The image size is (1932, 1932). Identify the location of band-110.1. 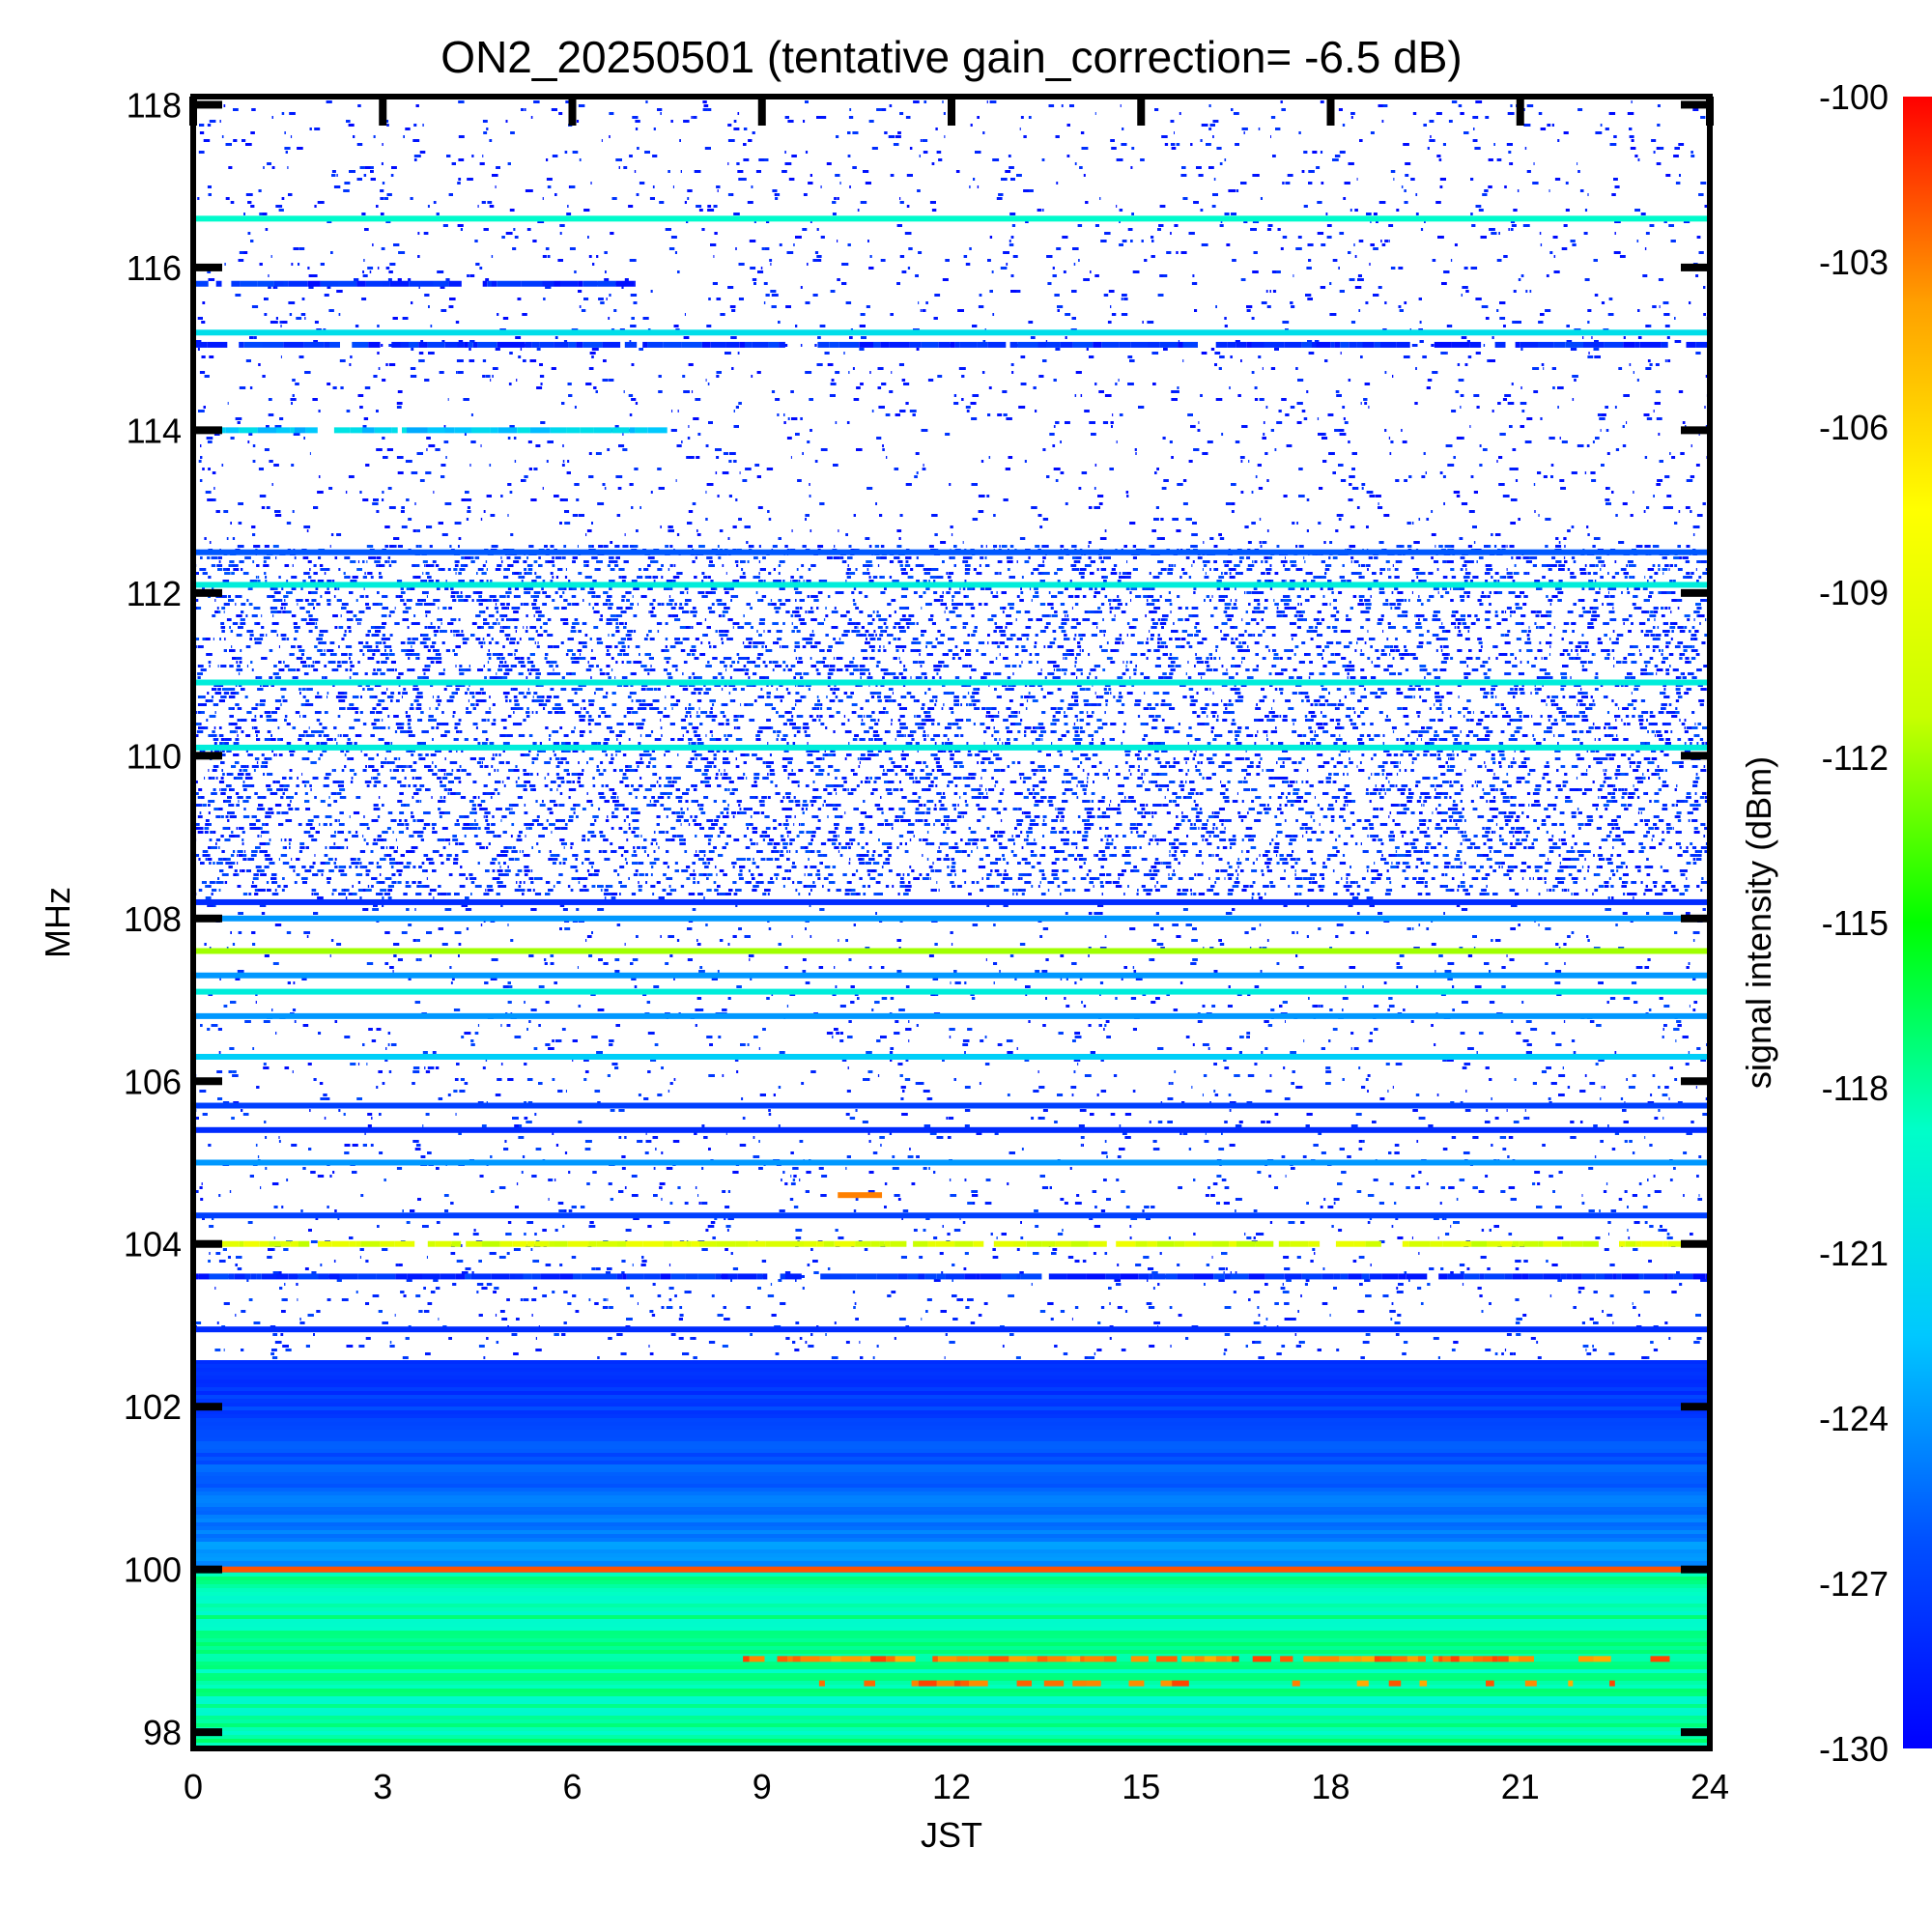
(951, 747).